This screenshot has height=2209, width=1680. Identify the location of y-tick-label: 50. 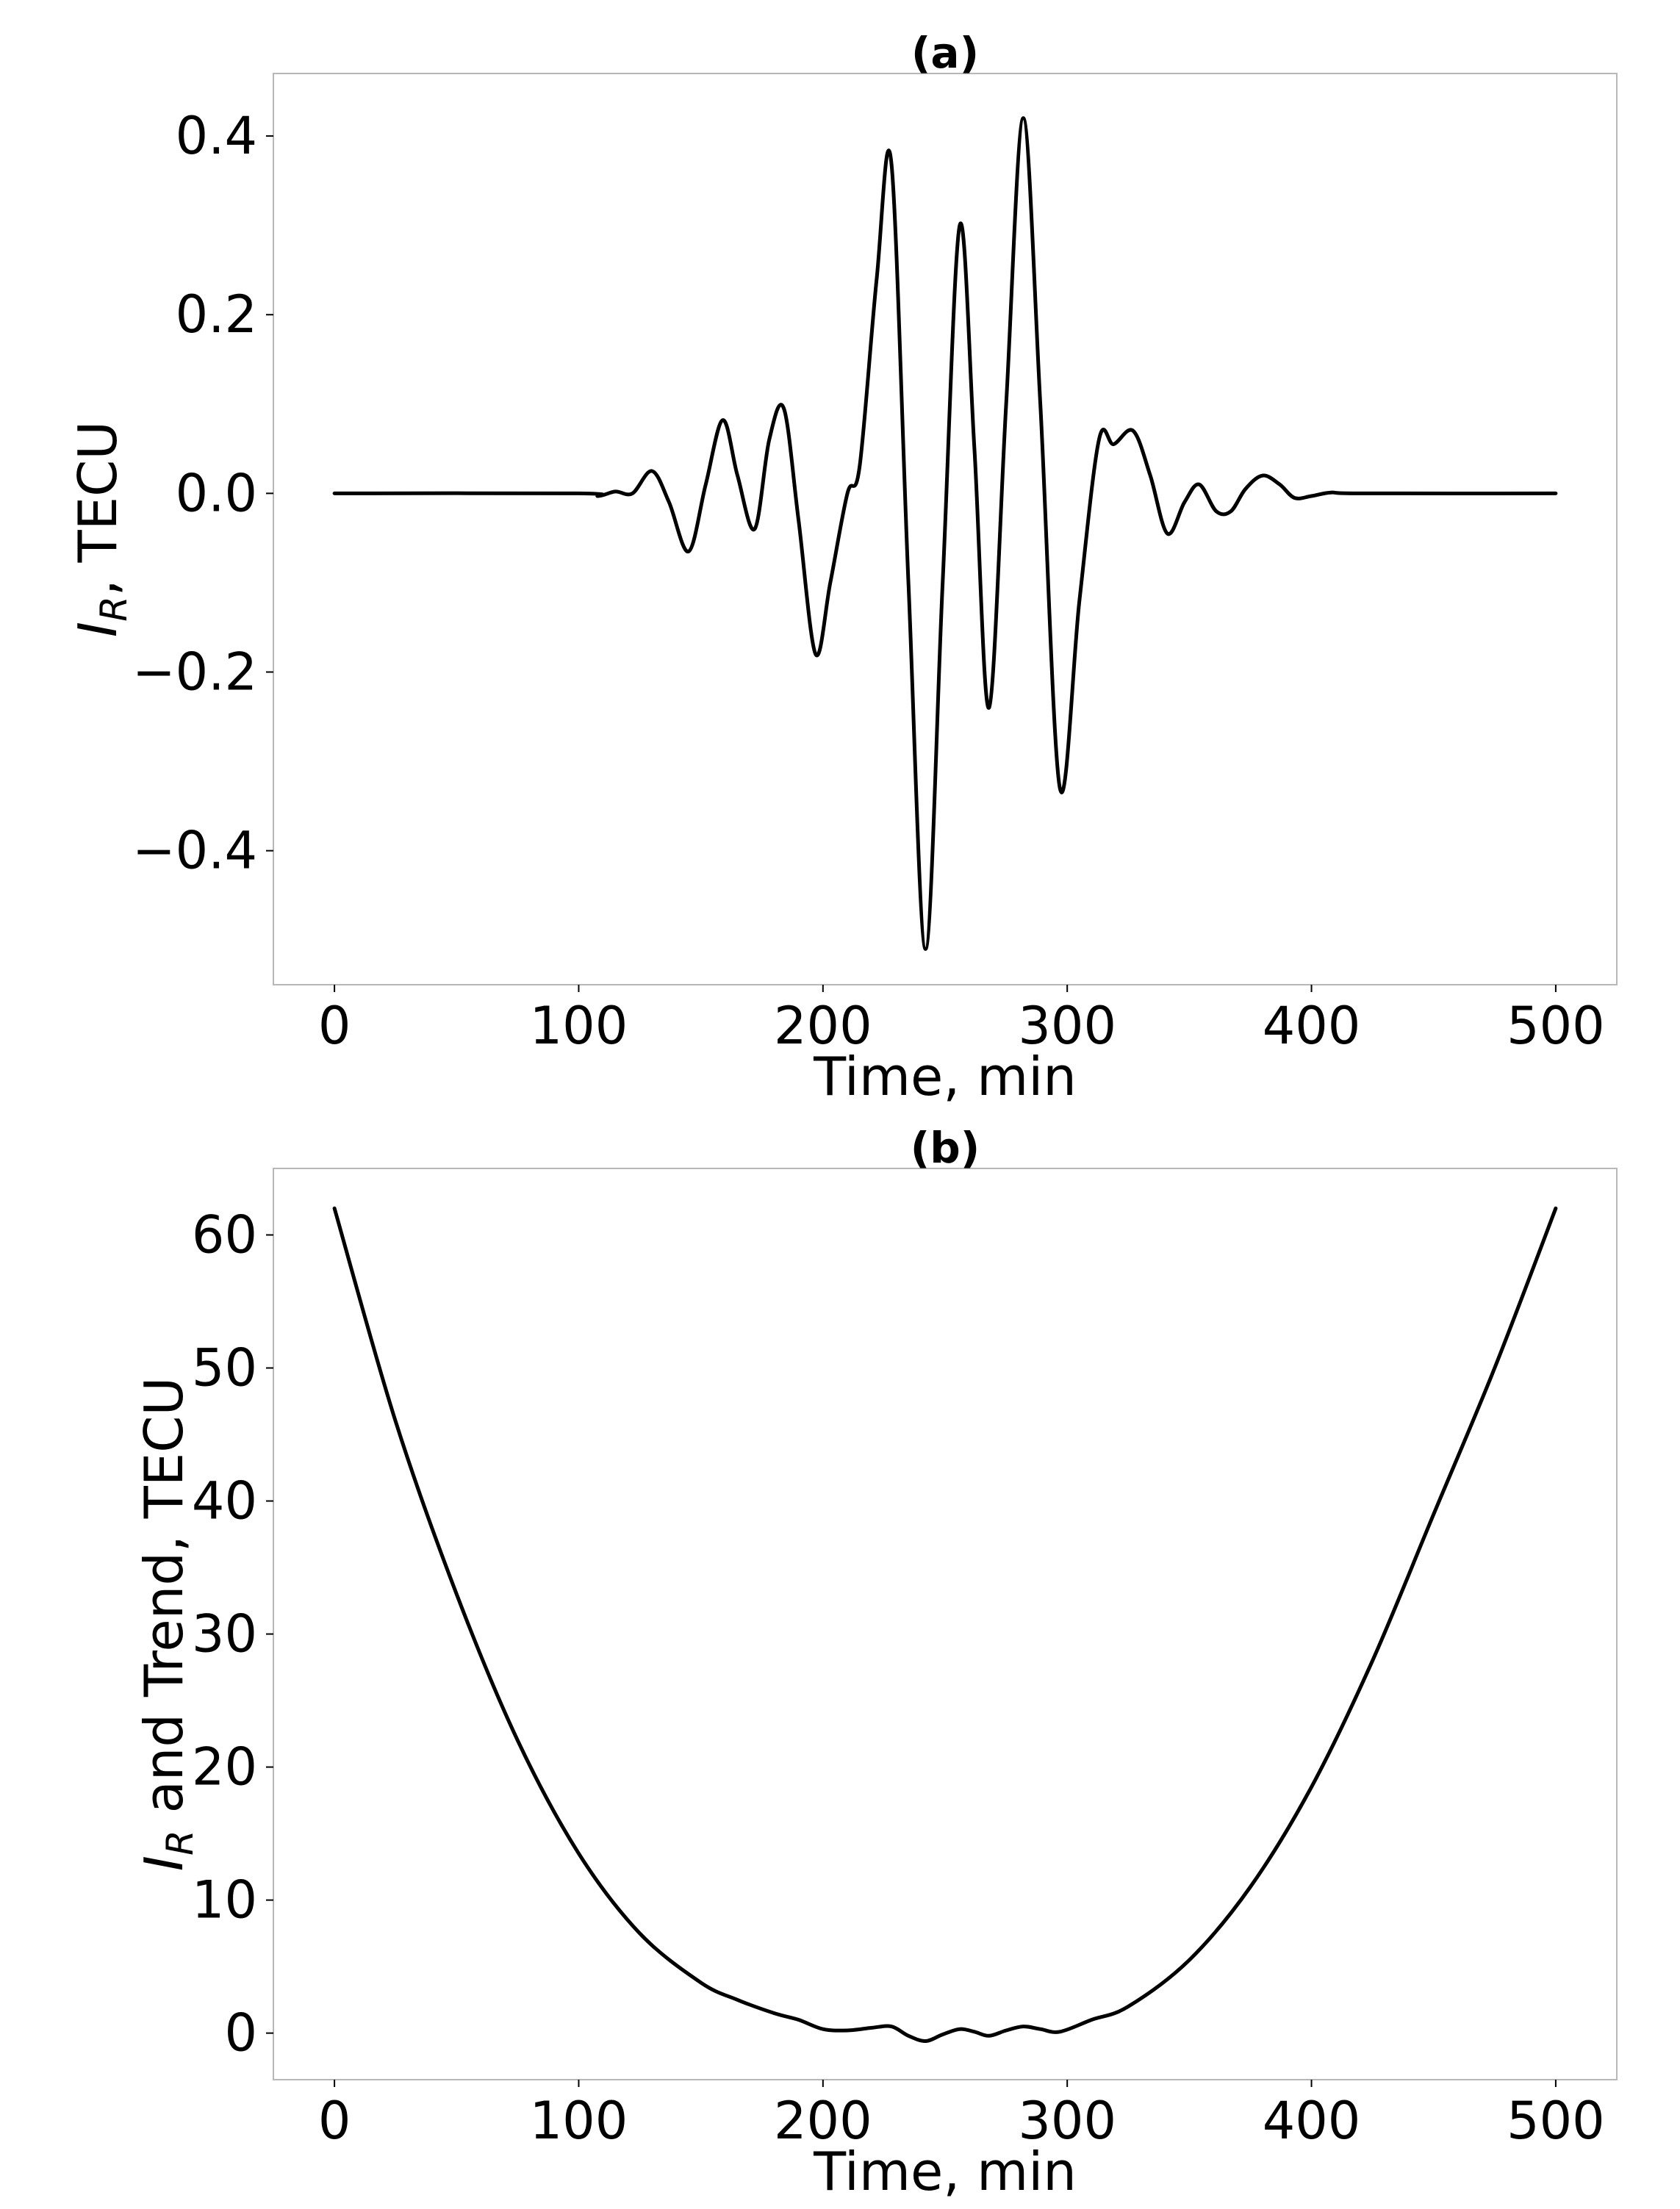
(224, 1368).